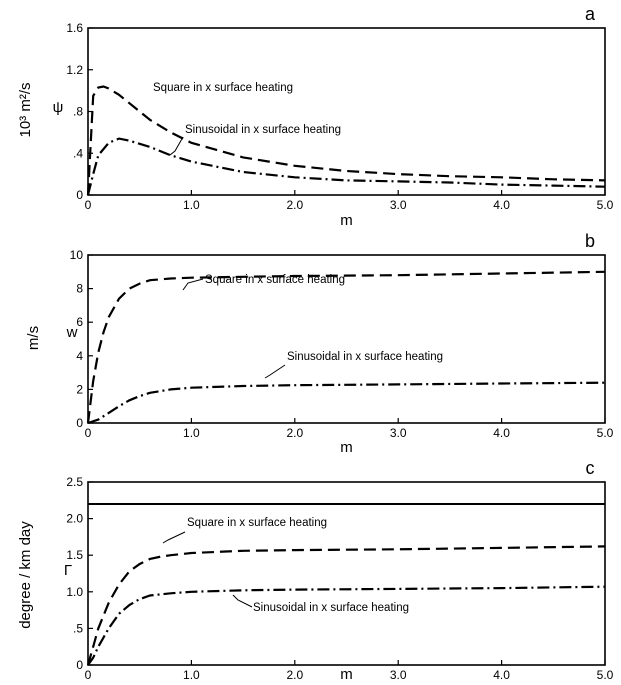  I want to click on panel-letter-b: b, so click(590, 241).